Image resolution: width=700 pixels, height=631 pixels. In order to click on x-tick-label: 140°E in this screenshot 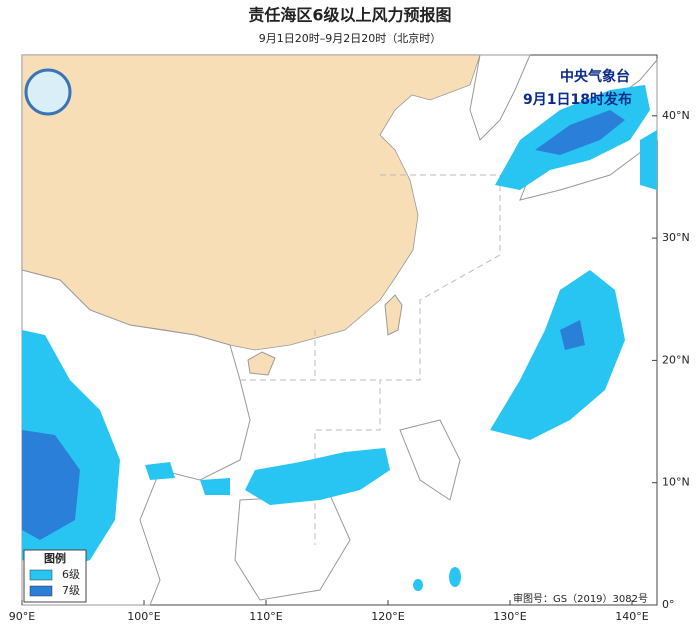, I will do `click(631, 616)`.